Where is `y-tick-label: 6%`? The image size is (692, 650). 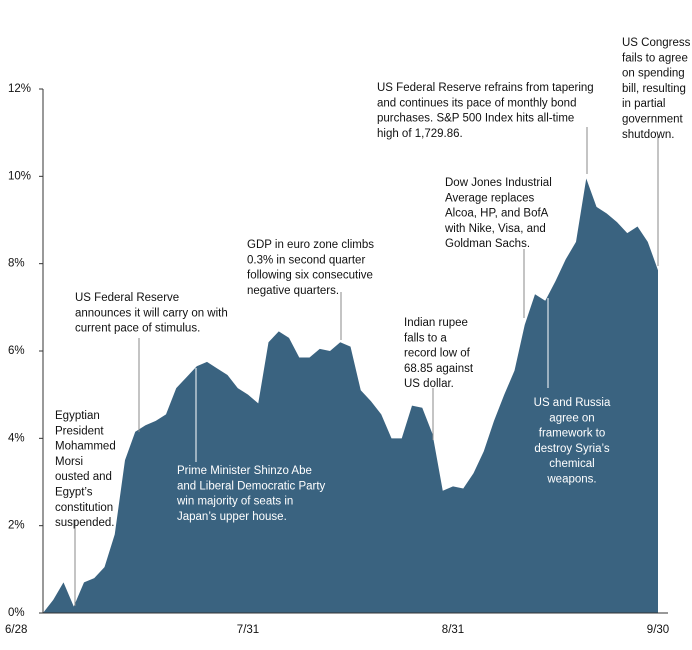
y-tick-label: 6% is located at coordinates (16, 351).